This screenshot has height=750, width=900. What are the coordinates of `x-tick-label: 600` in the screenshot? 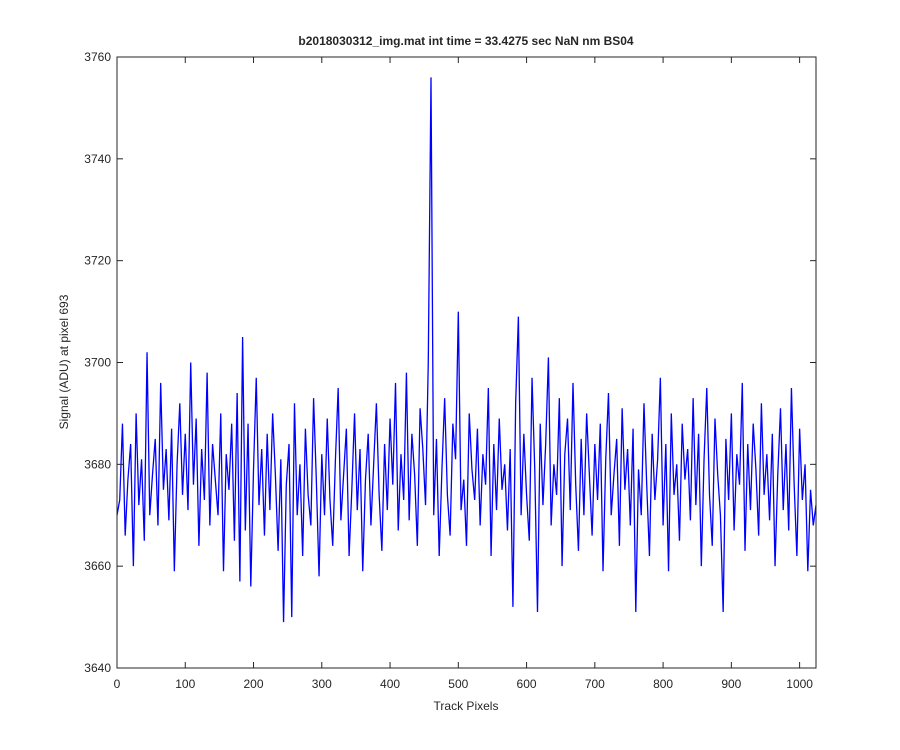 It's located at (527, 684).